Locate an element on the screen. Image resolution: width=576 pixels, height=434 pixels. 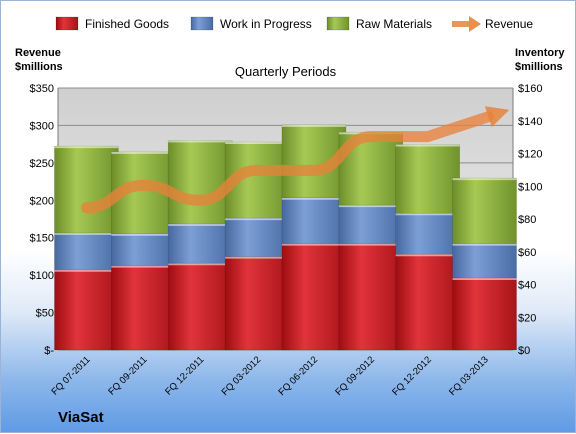
legend-swatch-raw-materials is located at coordinates (338, 23).